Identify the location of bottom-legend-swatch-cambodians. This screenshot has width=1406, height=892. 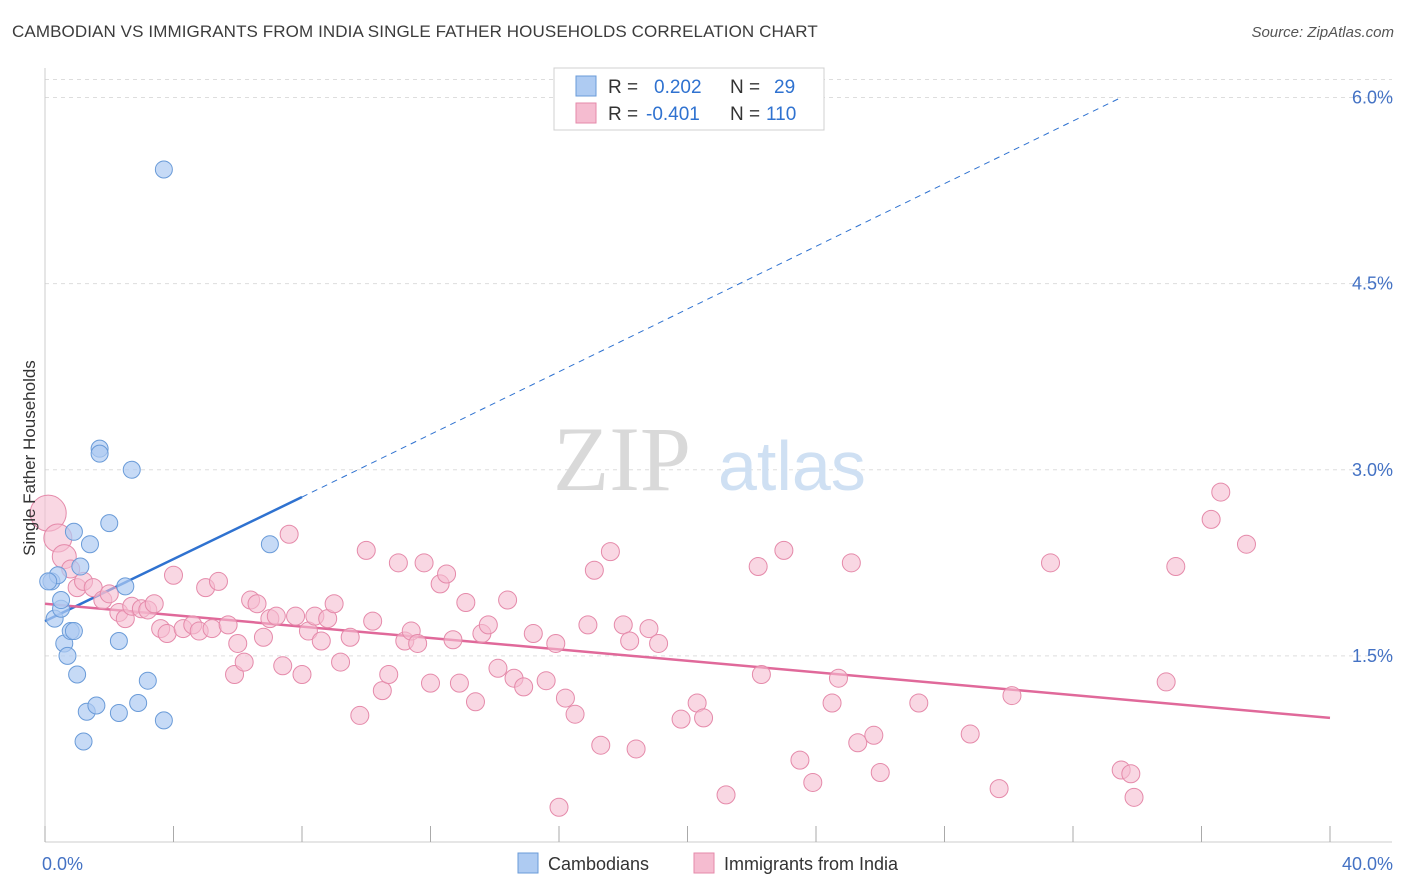
(528, 863).